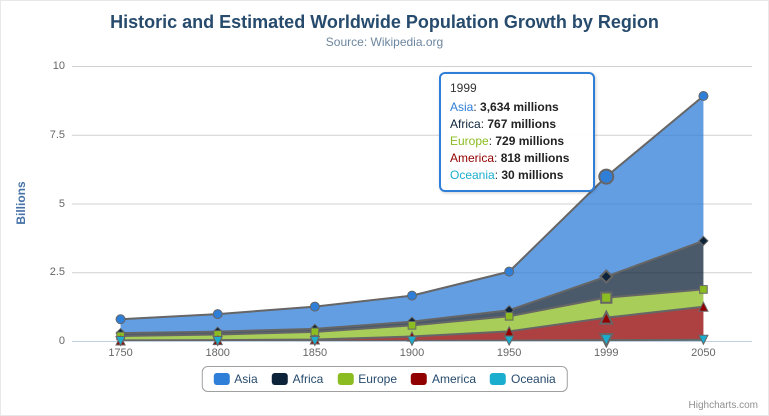  I want to click on x-axis-label: 1850, so click(315, 353).